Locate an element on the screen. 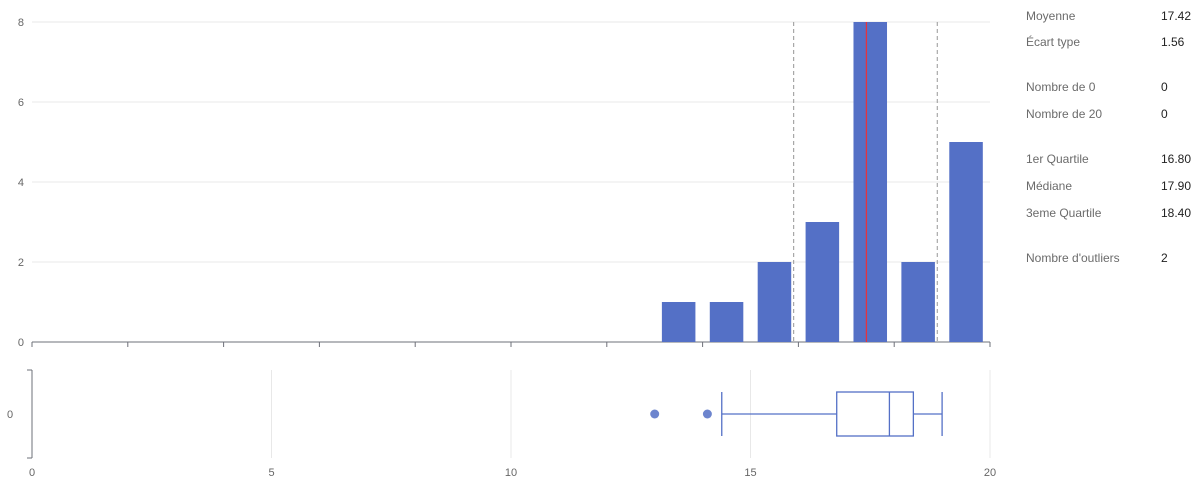  boxplot-category-label: 0 is located at coordinates (10, 415).